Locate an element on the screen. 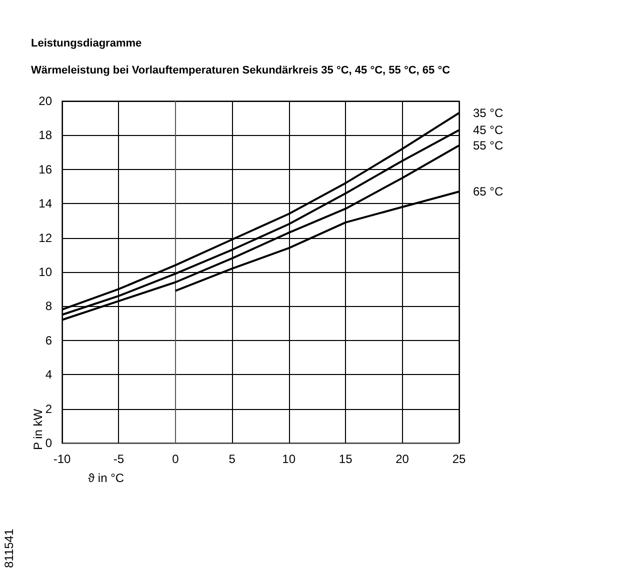 The height and width of the screenshot is (569, 620). y-tick-label: 18 is located at coordinates (45, 135).